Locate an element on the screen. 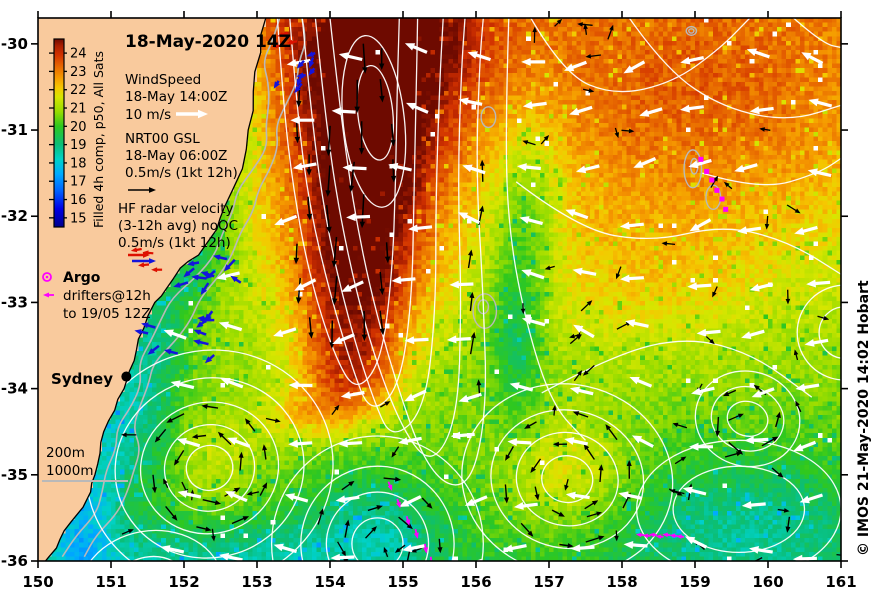 The width and height of the screenshot is (879, 600). colorbar-tick-label: 23 is located at coordinates (78, 72).